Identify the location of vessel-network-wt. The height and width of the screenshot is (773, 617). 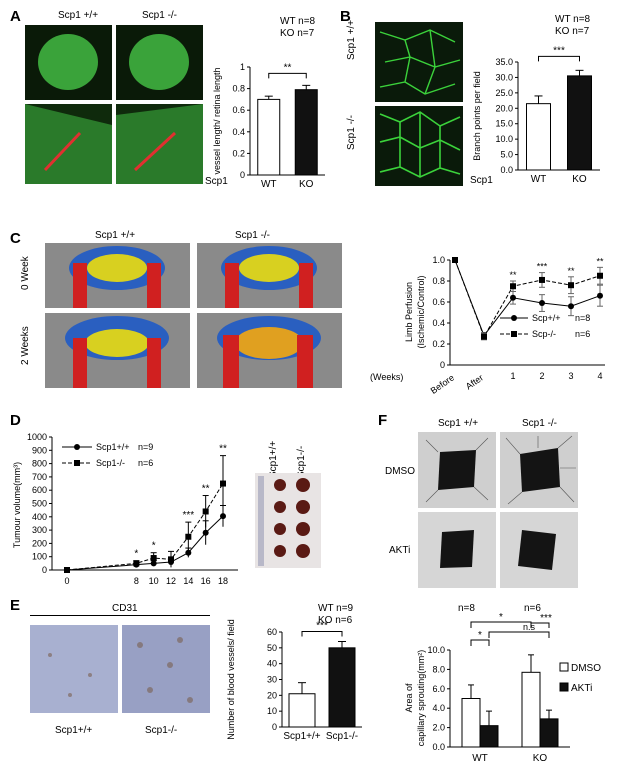
(420, 62).